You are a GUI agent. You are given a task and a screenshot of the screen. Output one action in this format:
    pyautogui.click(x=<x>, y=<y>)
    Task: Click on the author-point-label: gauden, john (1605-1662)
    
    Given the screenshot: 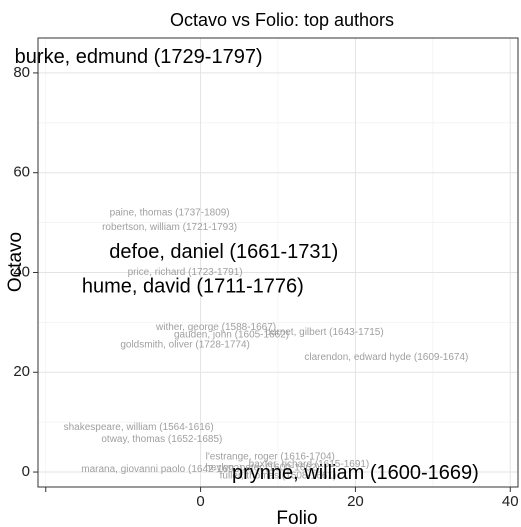 What is the action you would take?
    pyautogui.click(x=231, y=334)
    